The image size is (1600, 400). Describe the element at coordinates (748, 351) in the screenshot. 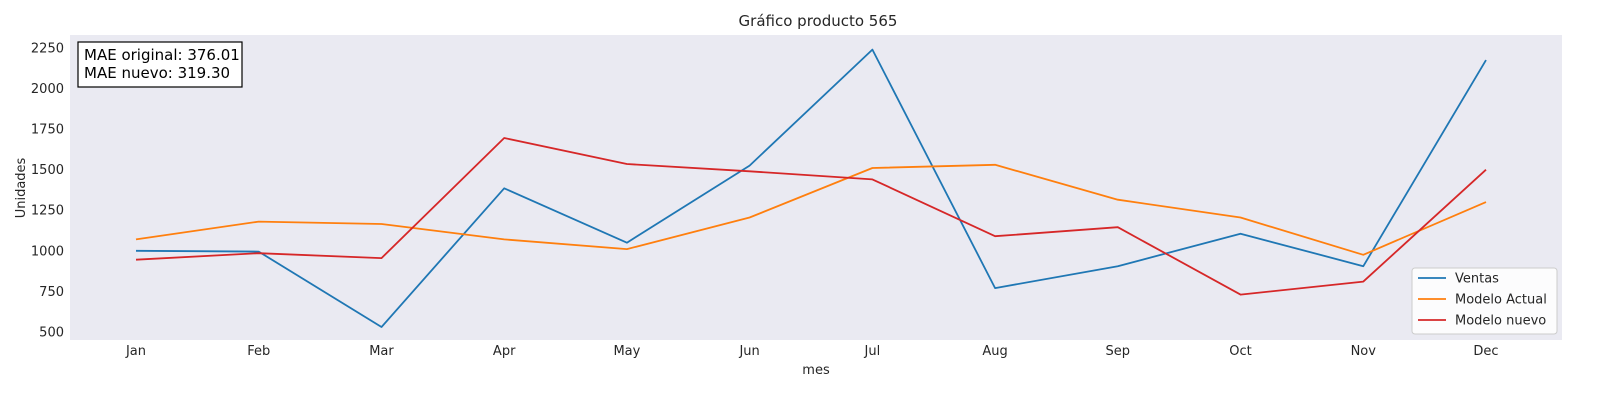

I see `x-tick-label: Jun` at that location.